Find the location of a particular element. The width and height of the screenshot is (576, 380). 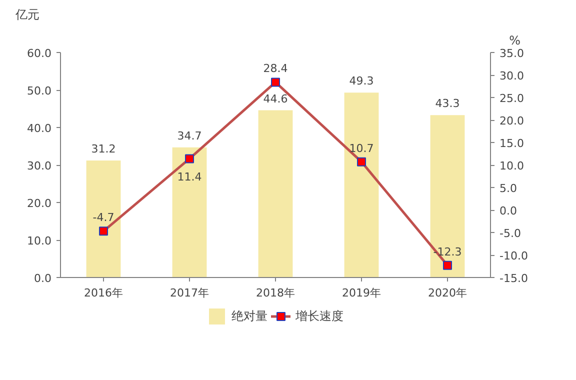

y-tick-label: 30.0 is located at coordinates (39, 166).